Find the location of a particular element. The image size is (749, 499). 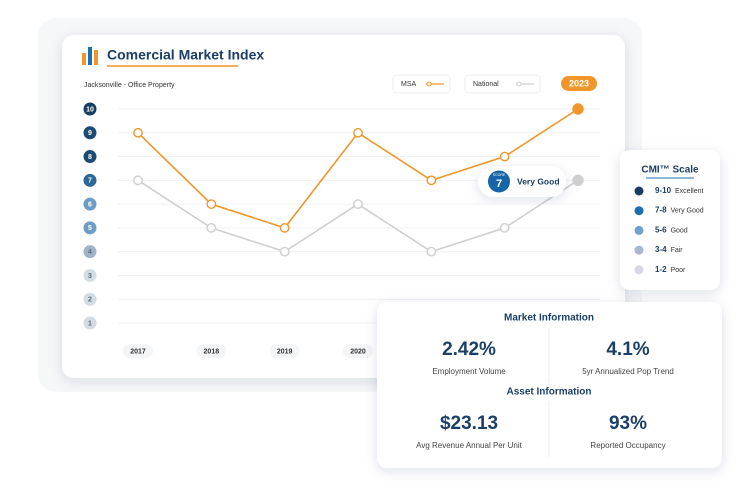

scale-label: Fair is located at coordinates (677, 250).